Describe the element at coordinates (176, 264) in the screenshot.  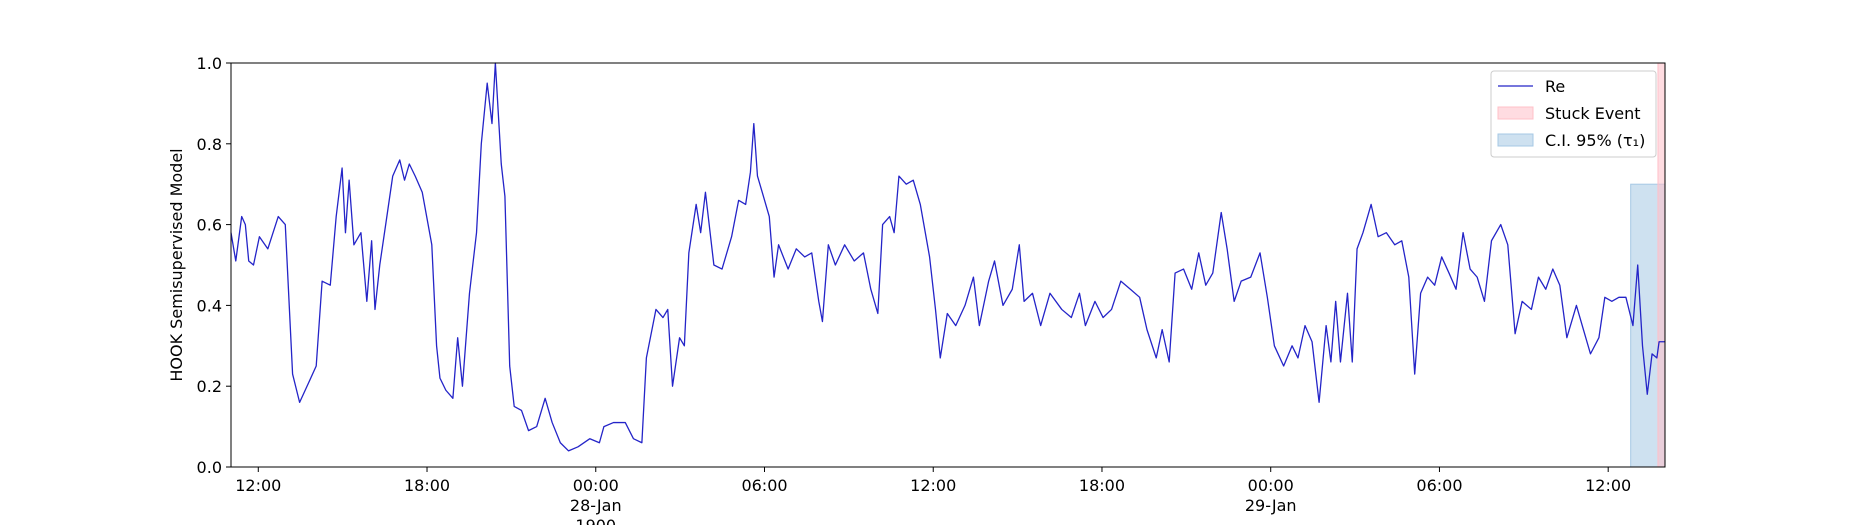
I see `y-axis-label: HOOK Semisupervised Model` at that location.